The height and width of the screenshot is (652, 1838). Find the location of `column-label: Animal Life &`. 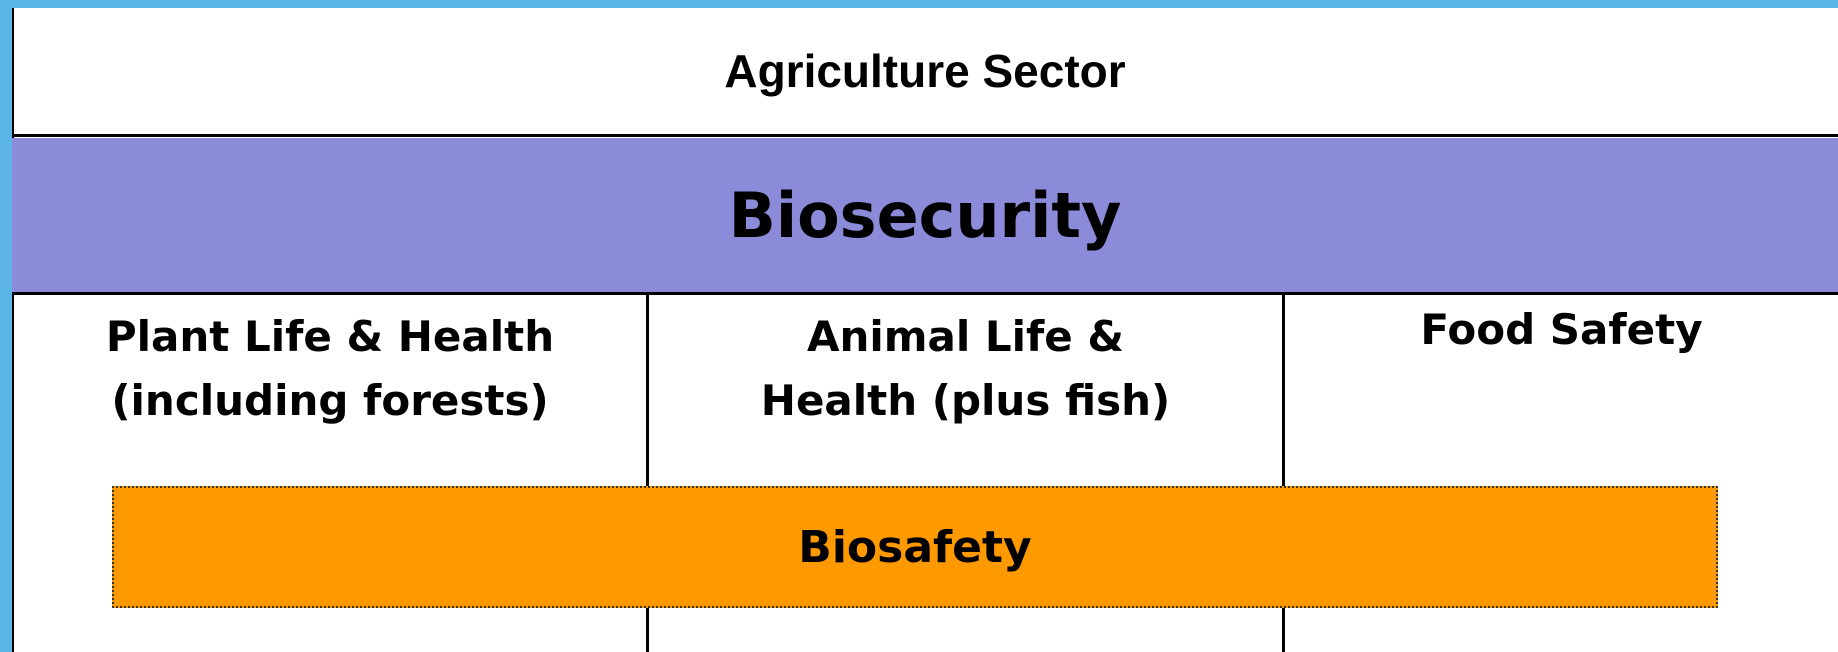

column-label: Animal Life & is located at coordinates (965, 336).